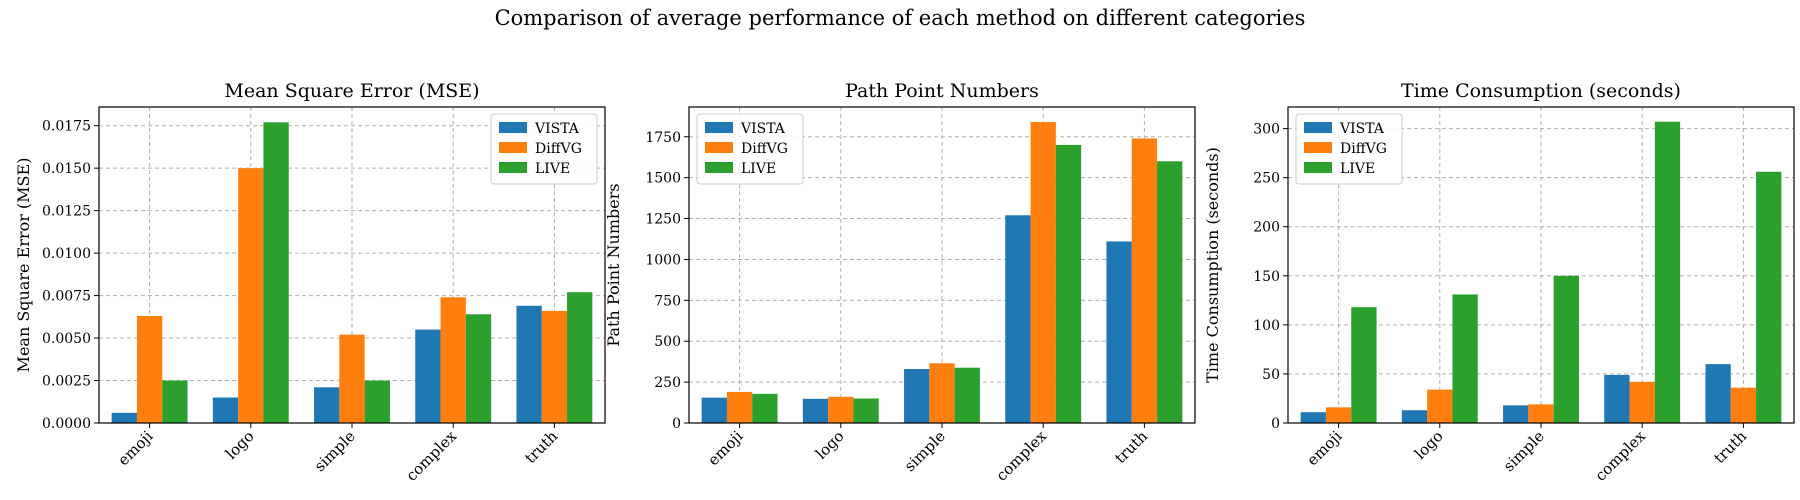 This screenshot has width=1800, height=500. I want to click on y-tick-label: 0.0100, so click(66, 254).